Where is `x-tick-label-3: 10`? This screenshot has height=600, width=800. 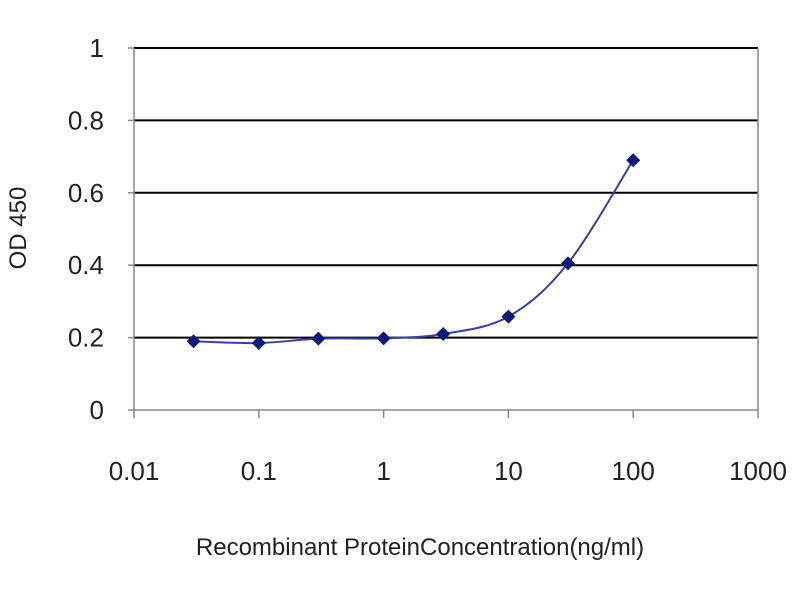
x-tick-label-3: 10 is located at coordinates (508, 471).